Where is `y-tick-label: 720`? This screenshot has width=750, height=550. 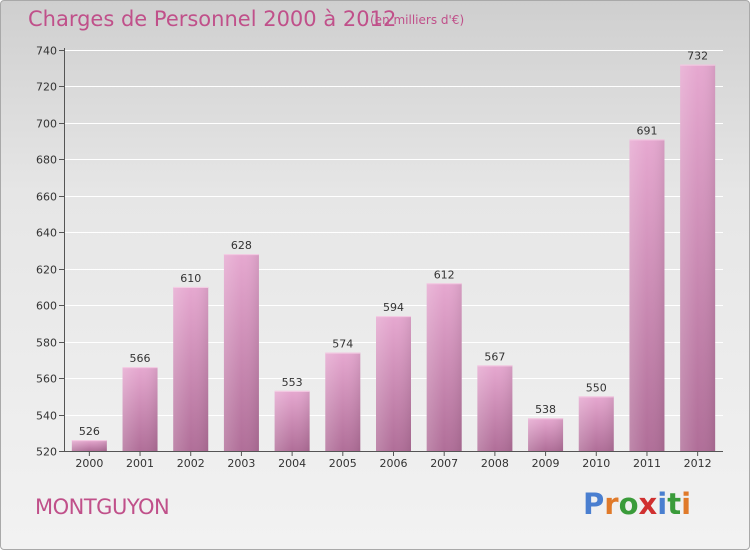 y-tick-label: 720 is located at coordinates (46, 87).